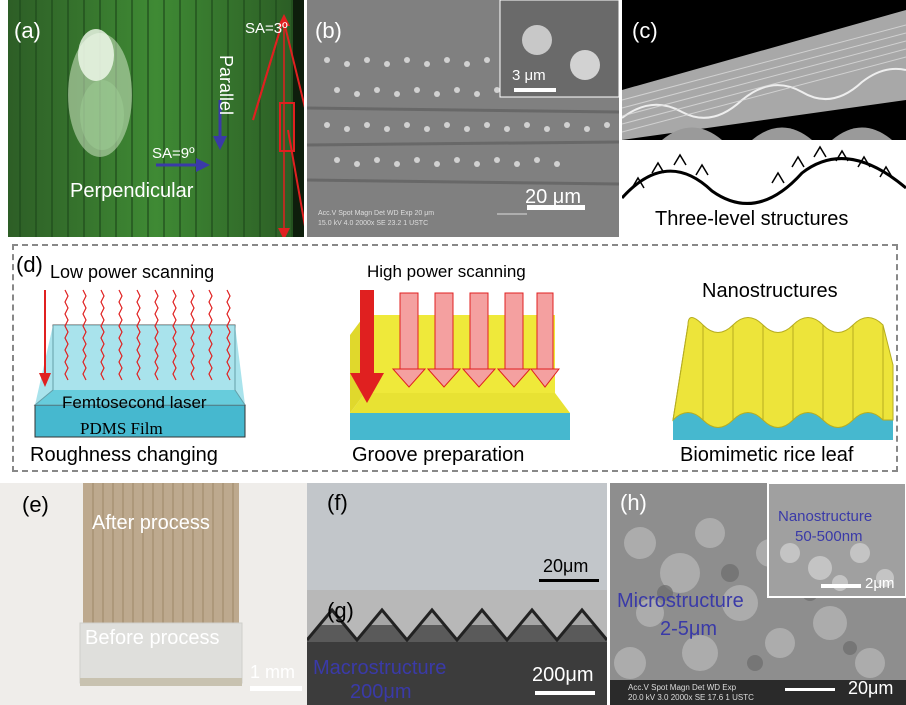  Describe the element at coordinates (380, 668) in the screenshot. I see `macrostructure-text: Macrostructure` at that location.